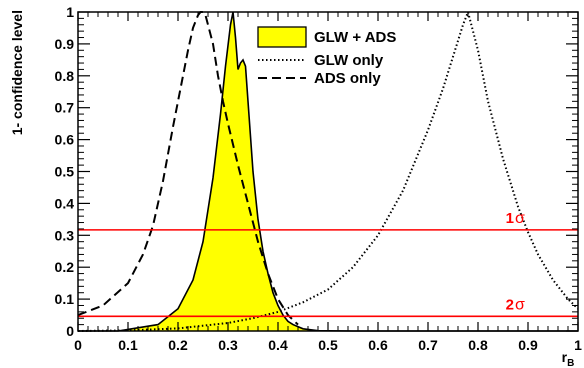 Image resolution: width=584 pixels, height=368 pixels. Describe the element at coordinates (17, 72) in the screenshot. I see `y-axis-title: 1- confidence level` at that location.